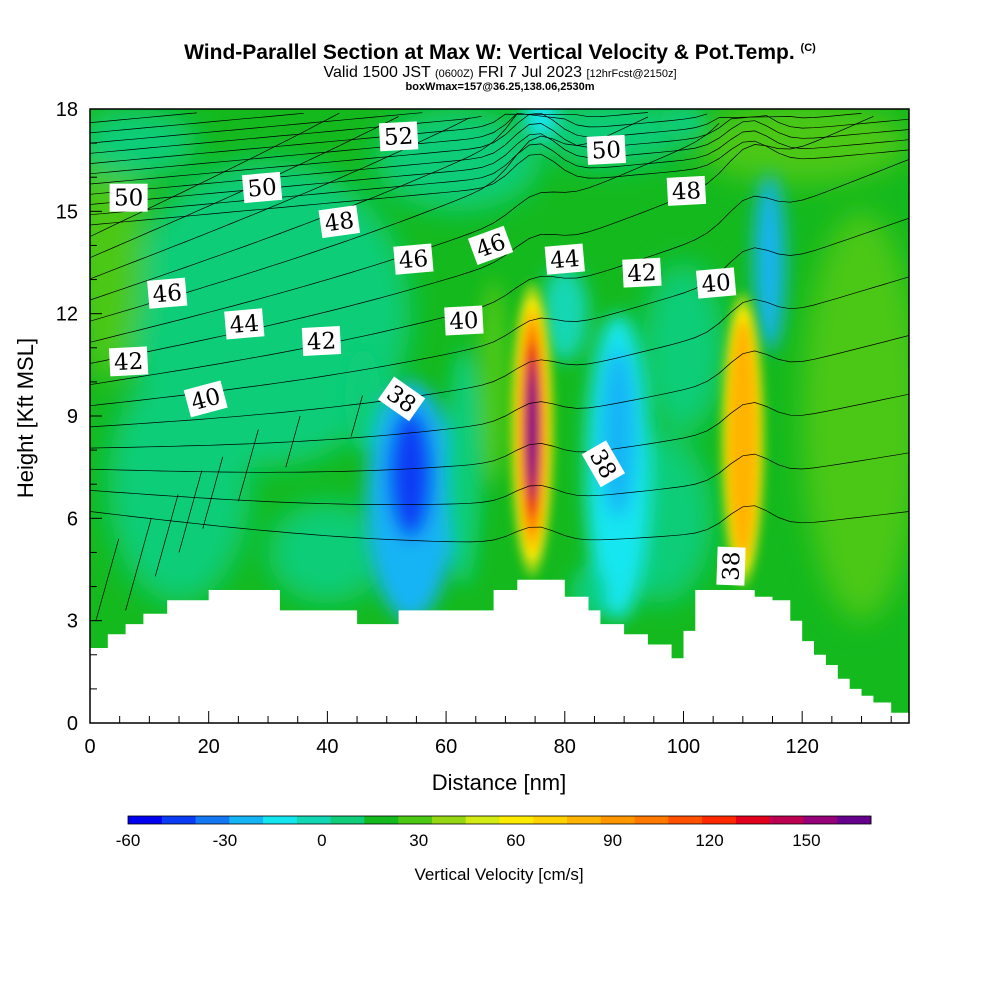 The height and width of the screenshot is (1000, 1000). I want to click on y-tick-label: 0, so click(72, 724).